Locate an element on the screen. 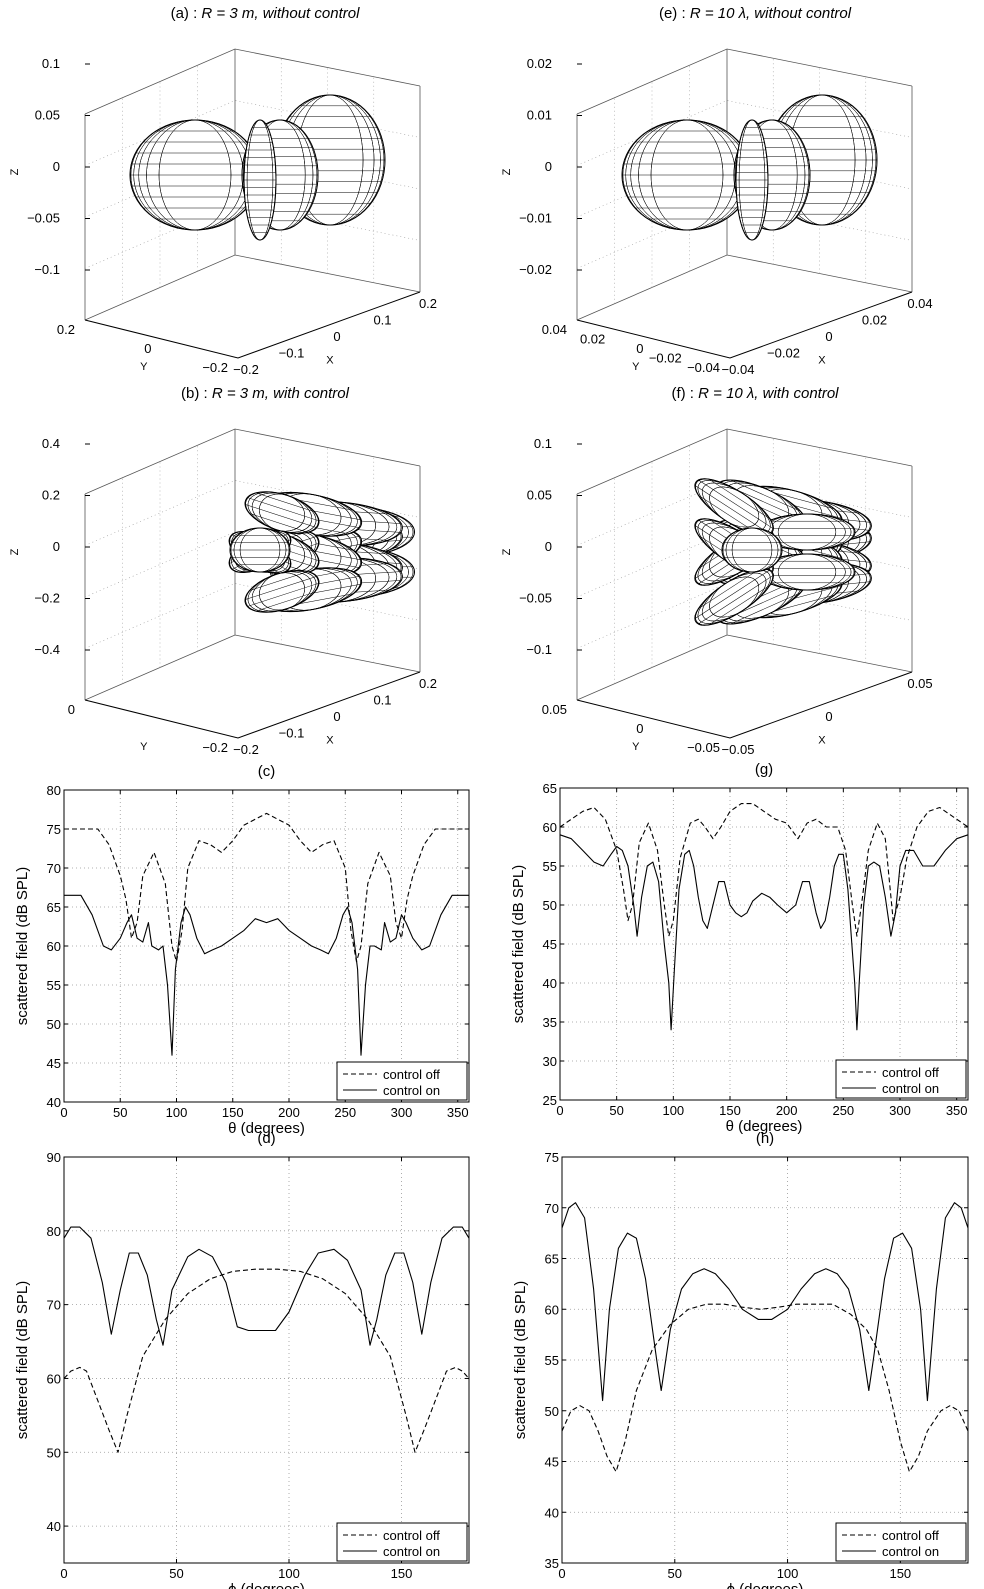  x-tick-label: −0.02 is located at coordinates (783, 353).